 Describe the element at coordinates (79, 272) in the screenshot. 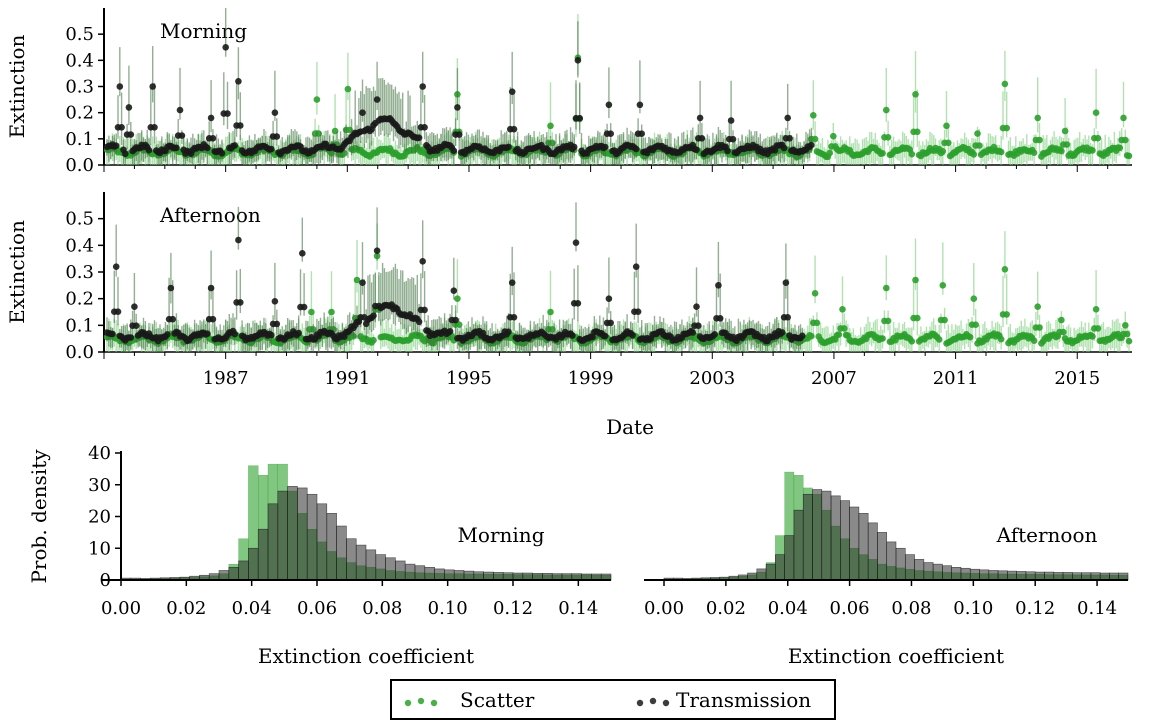

I see `y-tick-label: 0.3` at that location.